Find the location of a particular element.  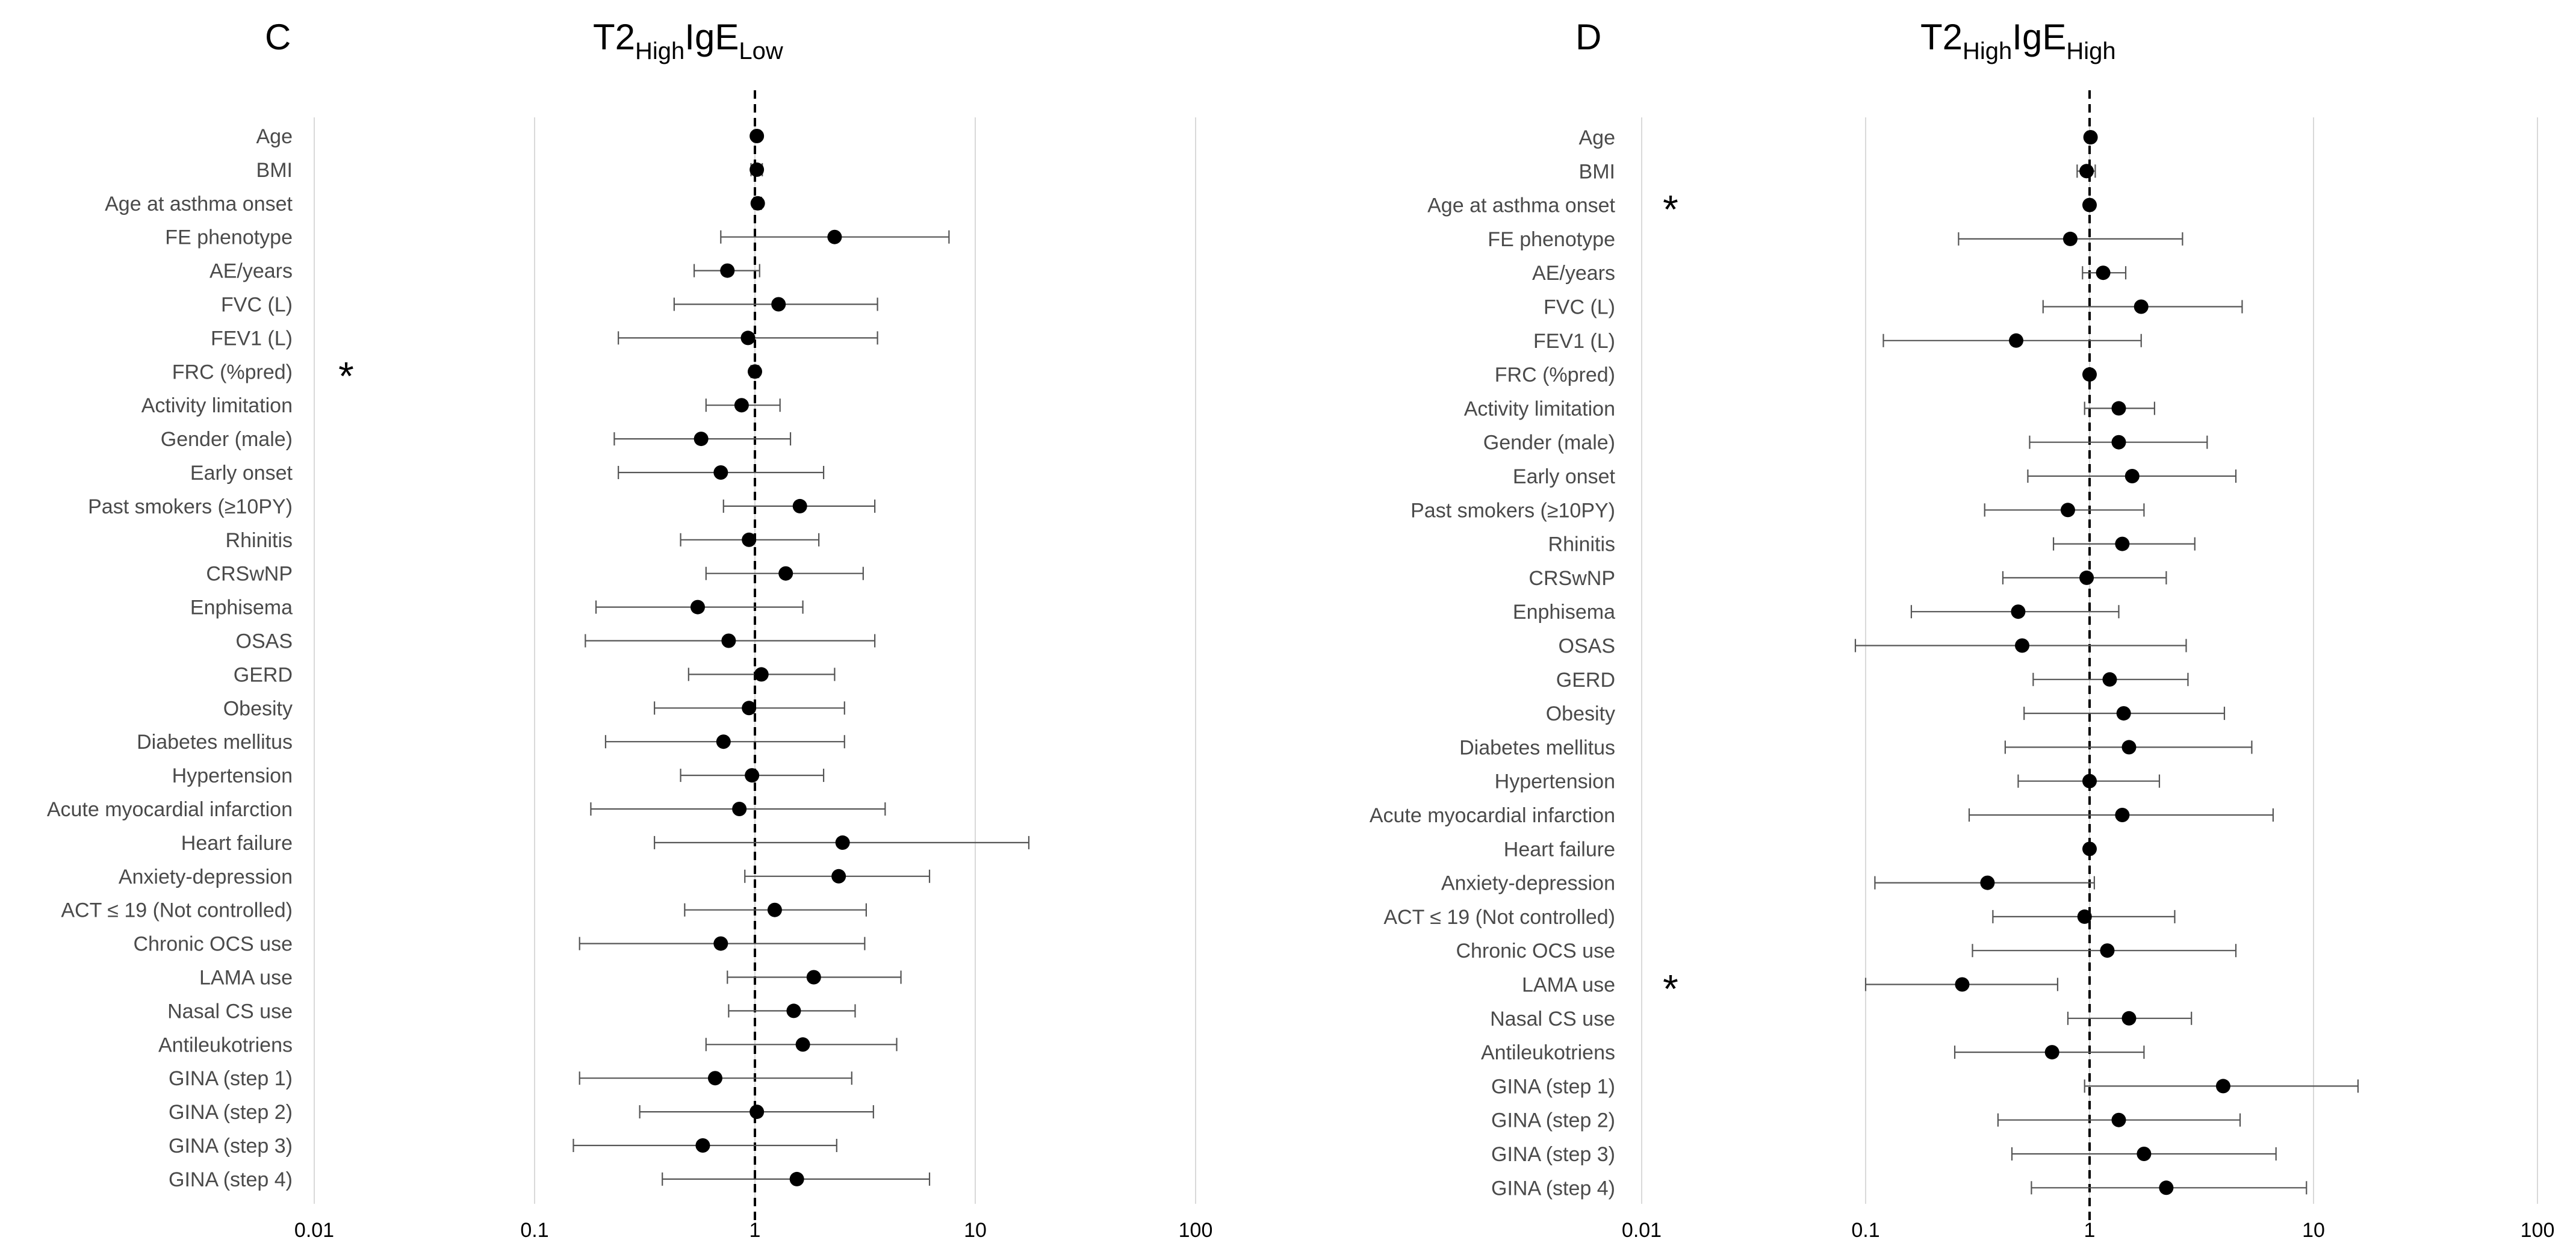

category-label: Past smokers (≥10PY) is located at coordinates (190, 507).